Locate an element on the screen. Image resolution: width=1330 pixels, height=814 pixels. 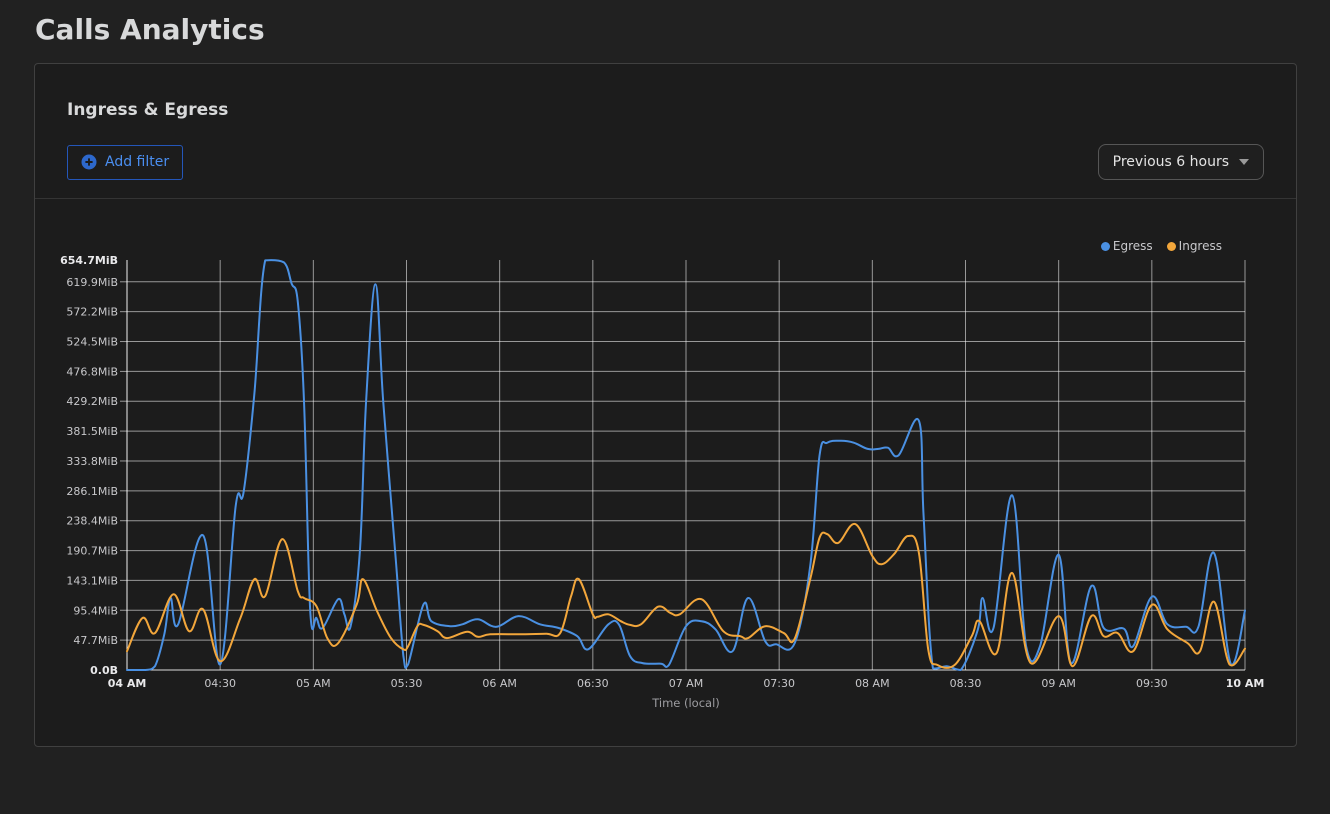
x-tick-label: 05:30 is located at coordinates (407, 683).